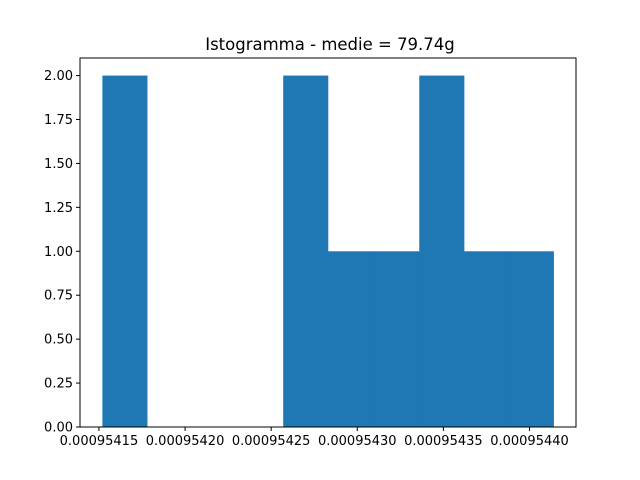 Image resolution: width=640 pixels, height=480 pixels. What do you see at coordinates (58, 428) in the screenshot?
I see `y-tick-label: 0.00` at bounding box center [58, 428].